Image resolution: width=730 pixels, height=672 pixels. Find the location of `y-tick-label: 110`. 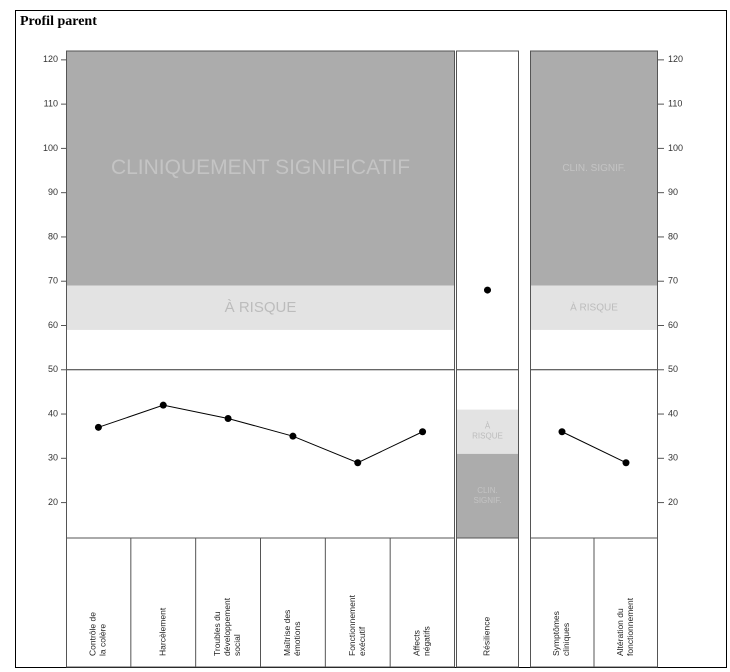

y-tick-label: 110 is located at coordinates (51, 104).